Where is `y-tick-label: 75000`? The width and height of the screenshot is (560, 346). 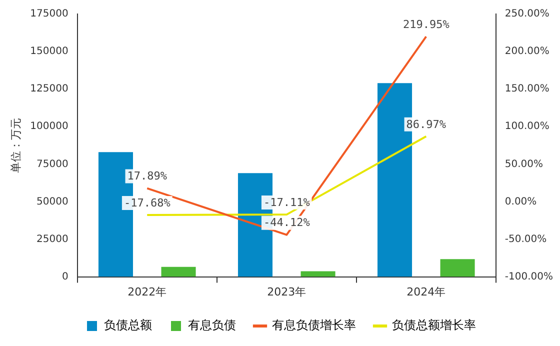 y-tick-label: 75000 is located at coordinates (52, 164).